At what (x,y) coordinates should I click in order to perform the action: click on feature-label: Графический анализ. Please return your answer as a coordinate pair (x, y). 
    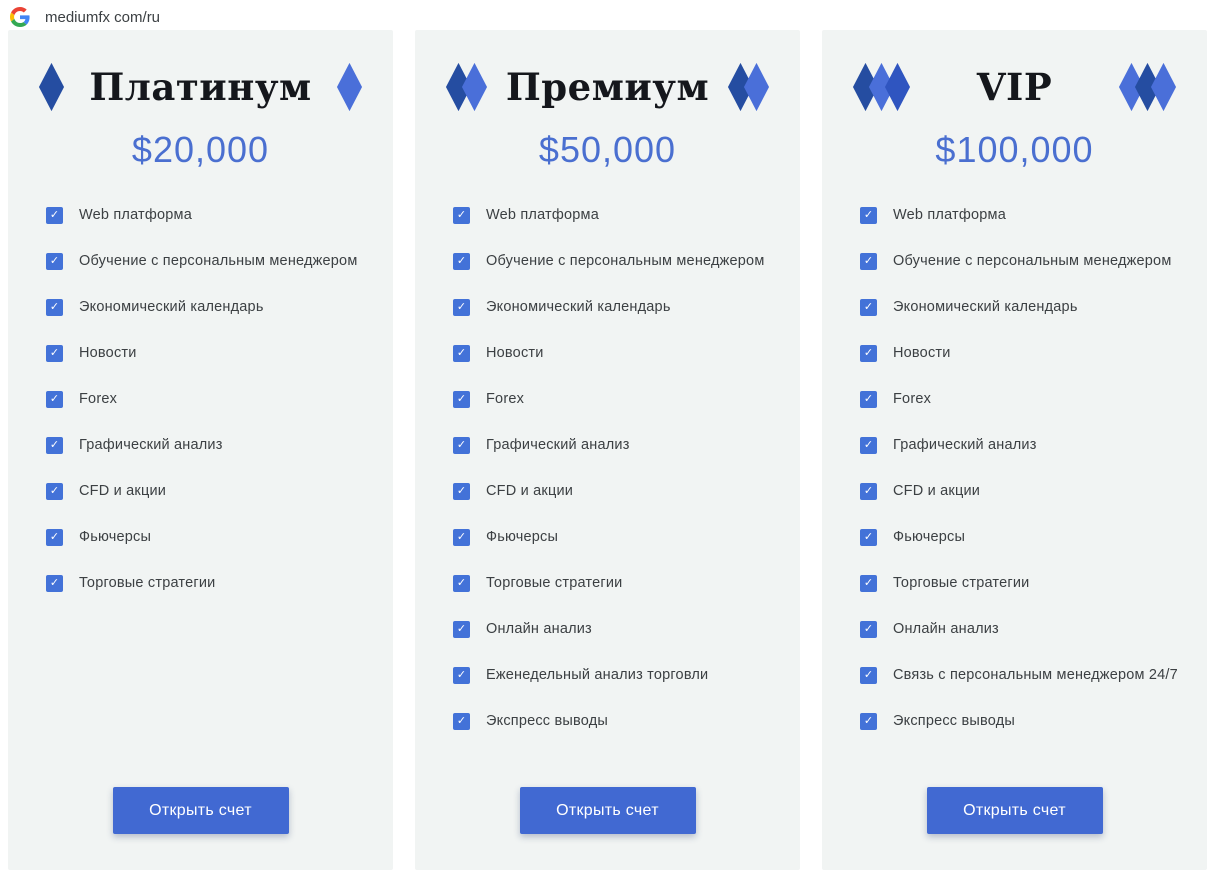
    Looking at the image, I should click on (558, 445).